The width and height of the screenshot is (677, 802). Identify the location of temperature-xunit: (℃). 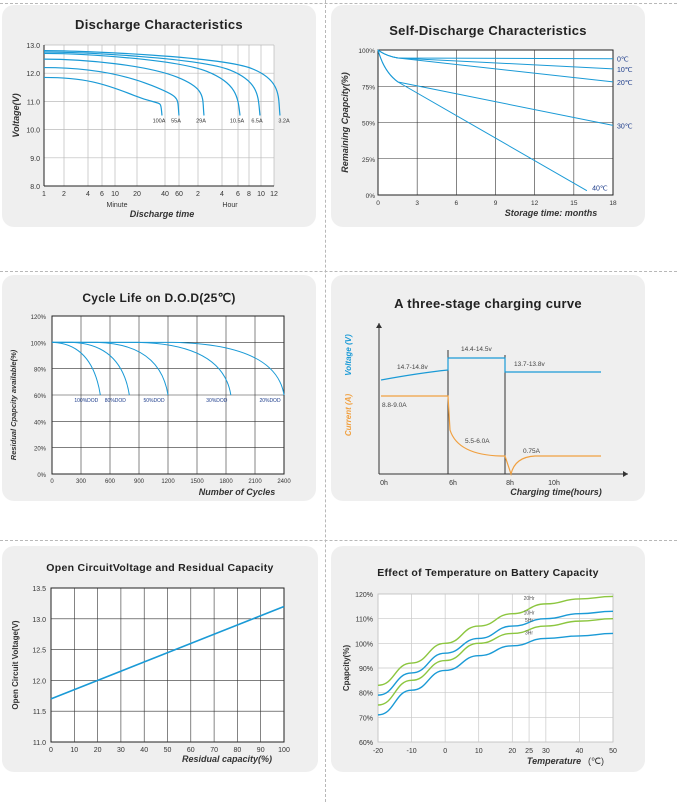
(596, 761).